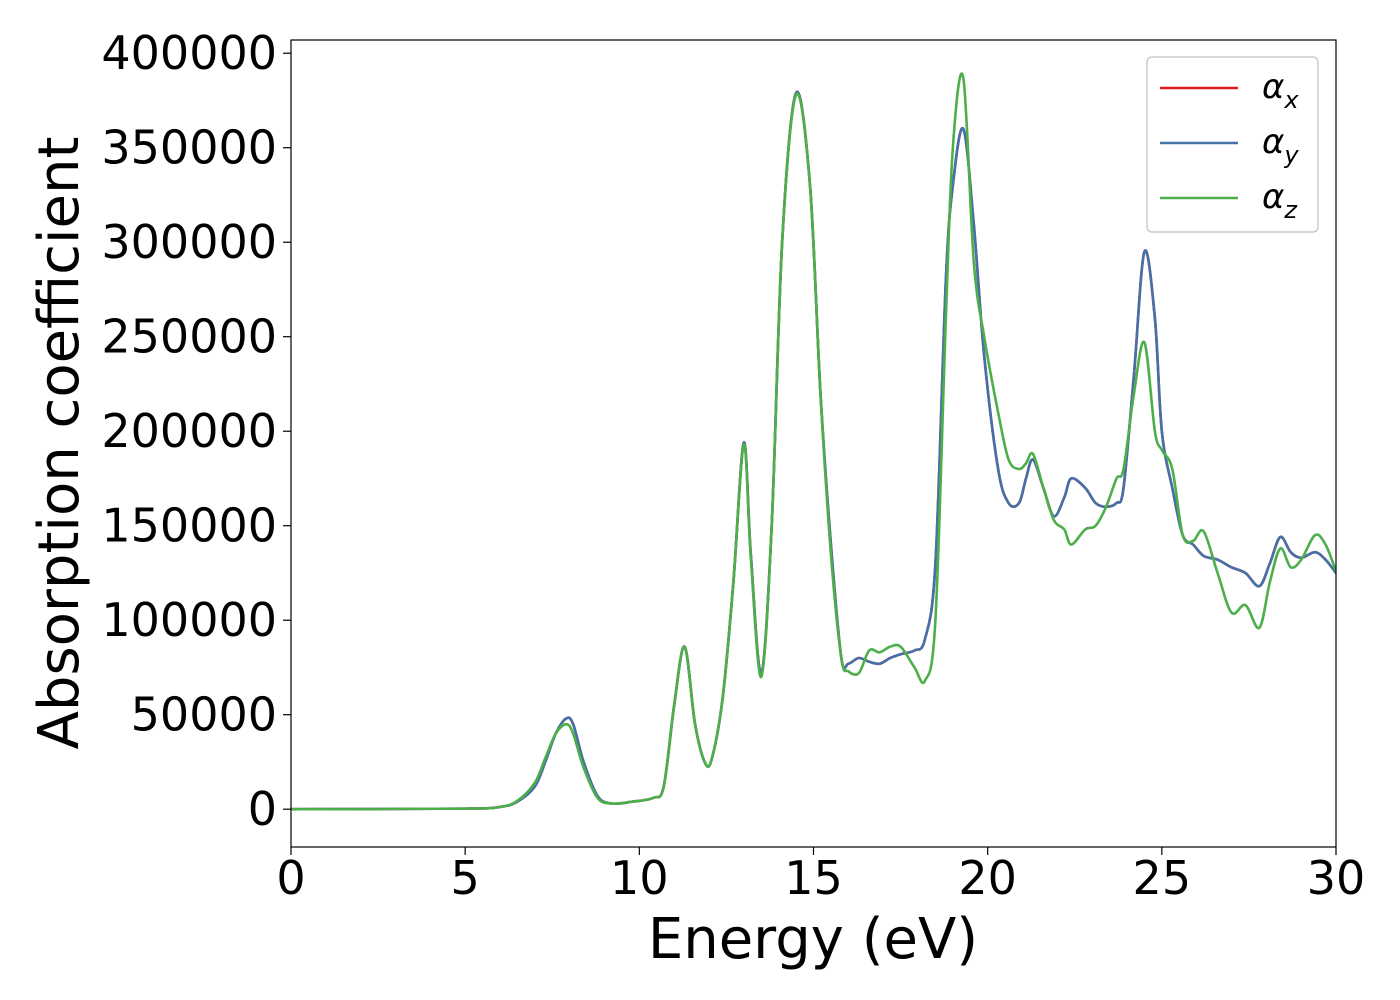 This screenshot has width=1400, height=1000. Describe the element at coordinates (262, 809) in the screenshot. I see `y-tick-label: 0` at that location.